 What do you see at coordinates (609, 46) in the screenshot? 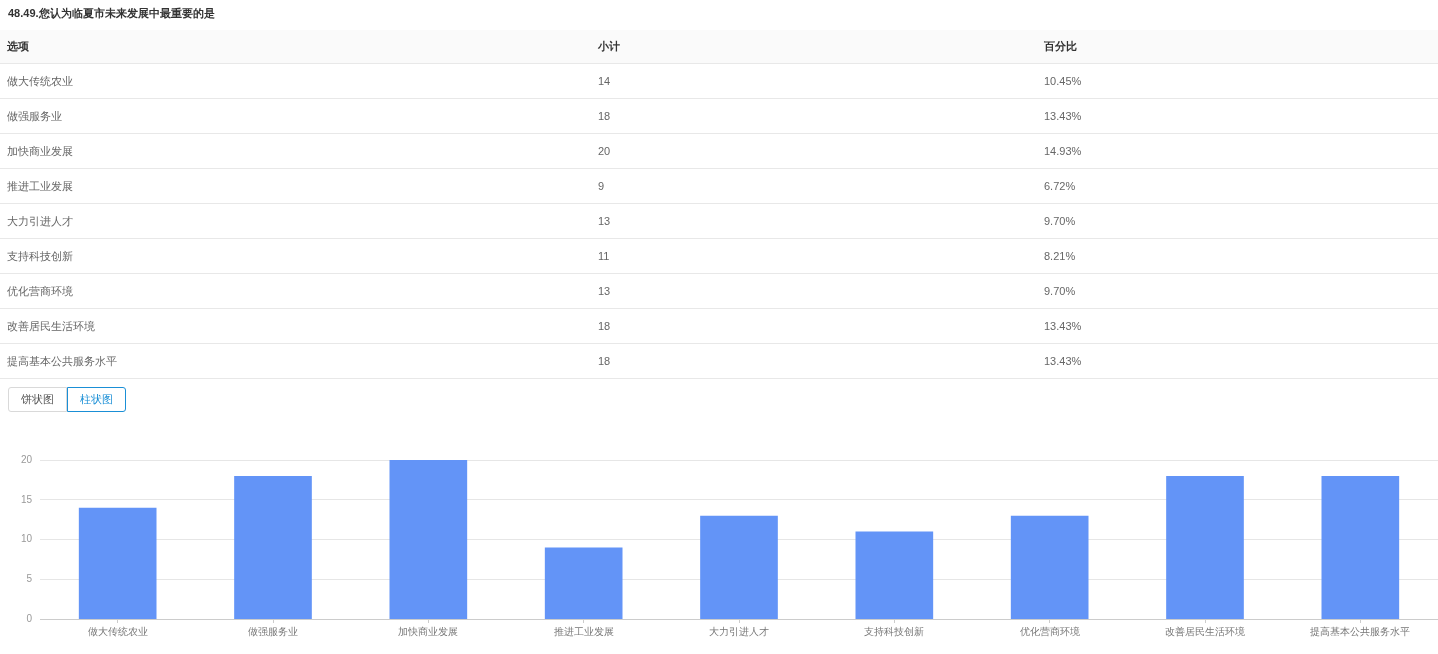
I see `text: 小计` at bounding box center [609, 46].